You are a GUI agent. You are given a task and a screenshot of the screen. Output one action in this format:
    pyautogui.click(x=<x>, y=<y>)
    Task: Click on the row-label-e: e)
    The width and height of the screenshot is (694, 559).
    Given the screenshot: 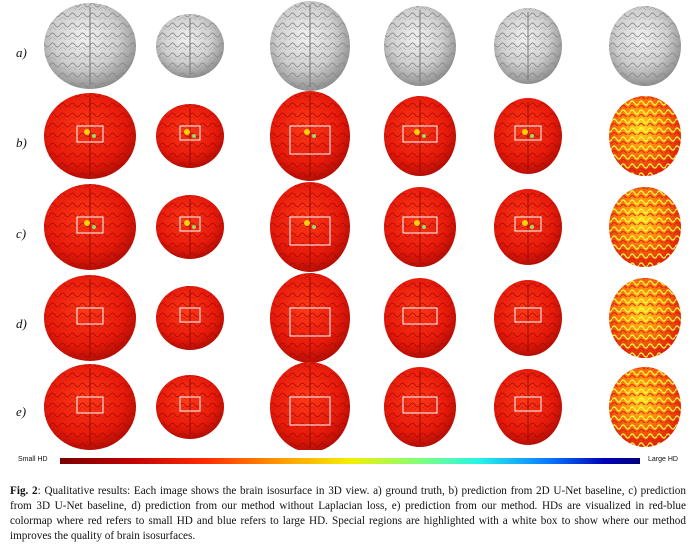 What is the action you would take?
    pyautogui.click(x=21, y=411)
    